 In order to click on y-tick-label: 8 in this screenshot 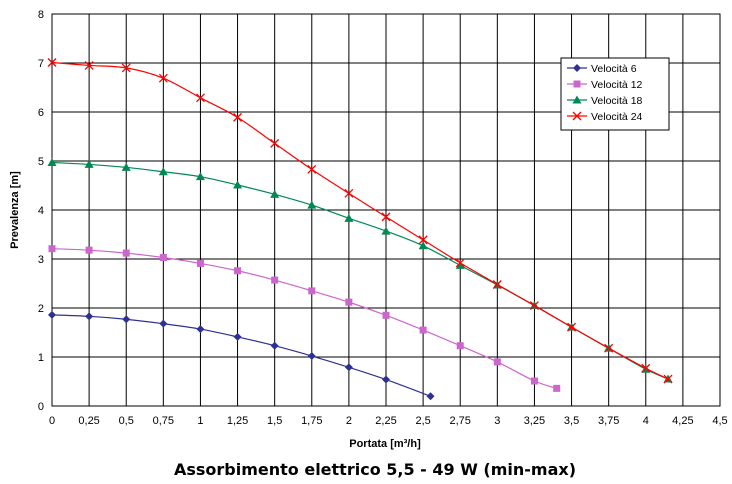, I will do `click(41, 15)`.